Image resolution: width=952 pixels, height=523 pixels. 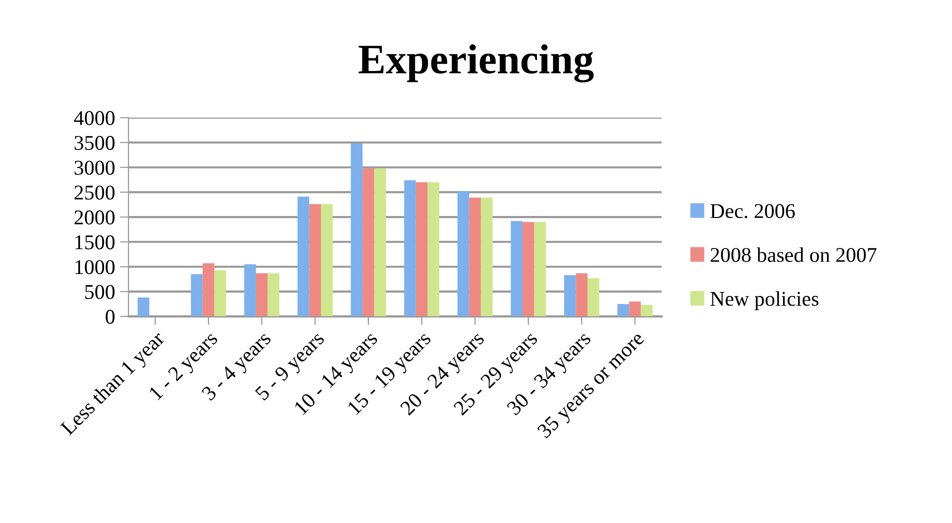 What do you see at coordinates (94, 118) in the screenshot?
I see `y-tick-label: 4000` at bounding box center [94, 118].